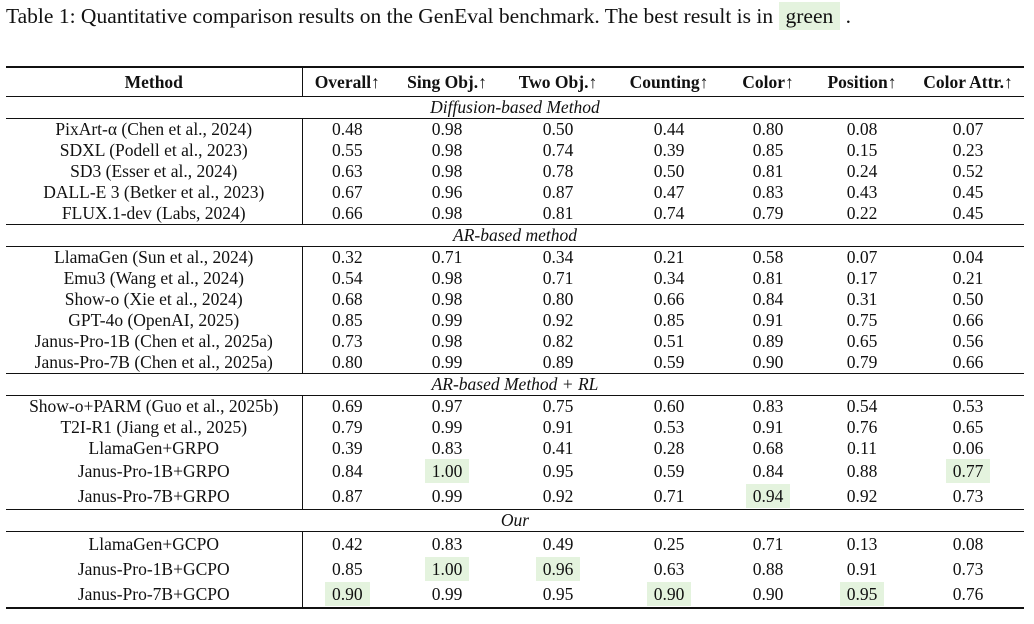 The image size is (1034, 624). I want to click on method-cell: Show-o (Xie et al., 2024), so click(154, 299).